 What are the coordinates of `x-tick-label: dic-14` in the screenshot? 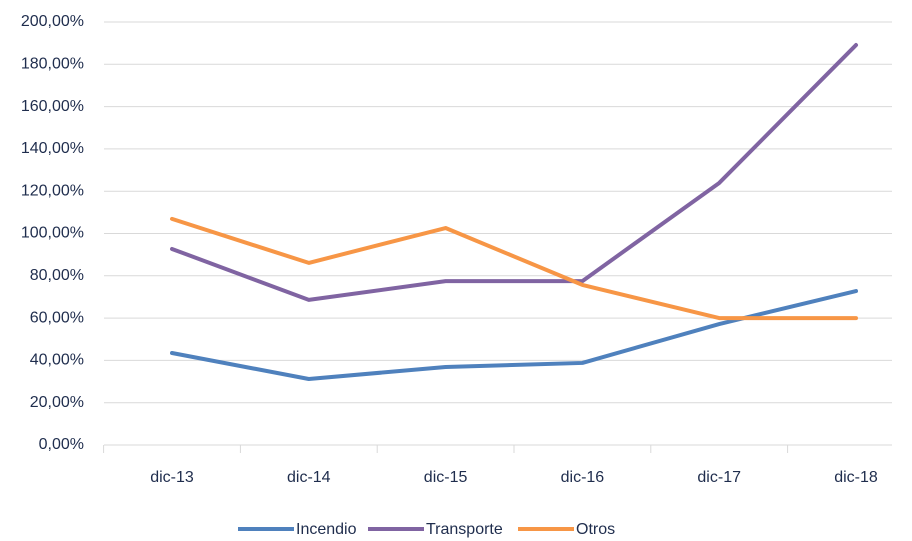 It's located at (309, 477).